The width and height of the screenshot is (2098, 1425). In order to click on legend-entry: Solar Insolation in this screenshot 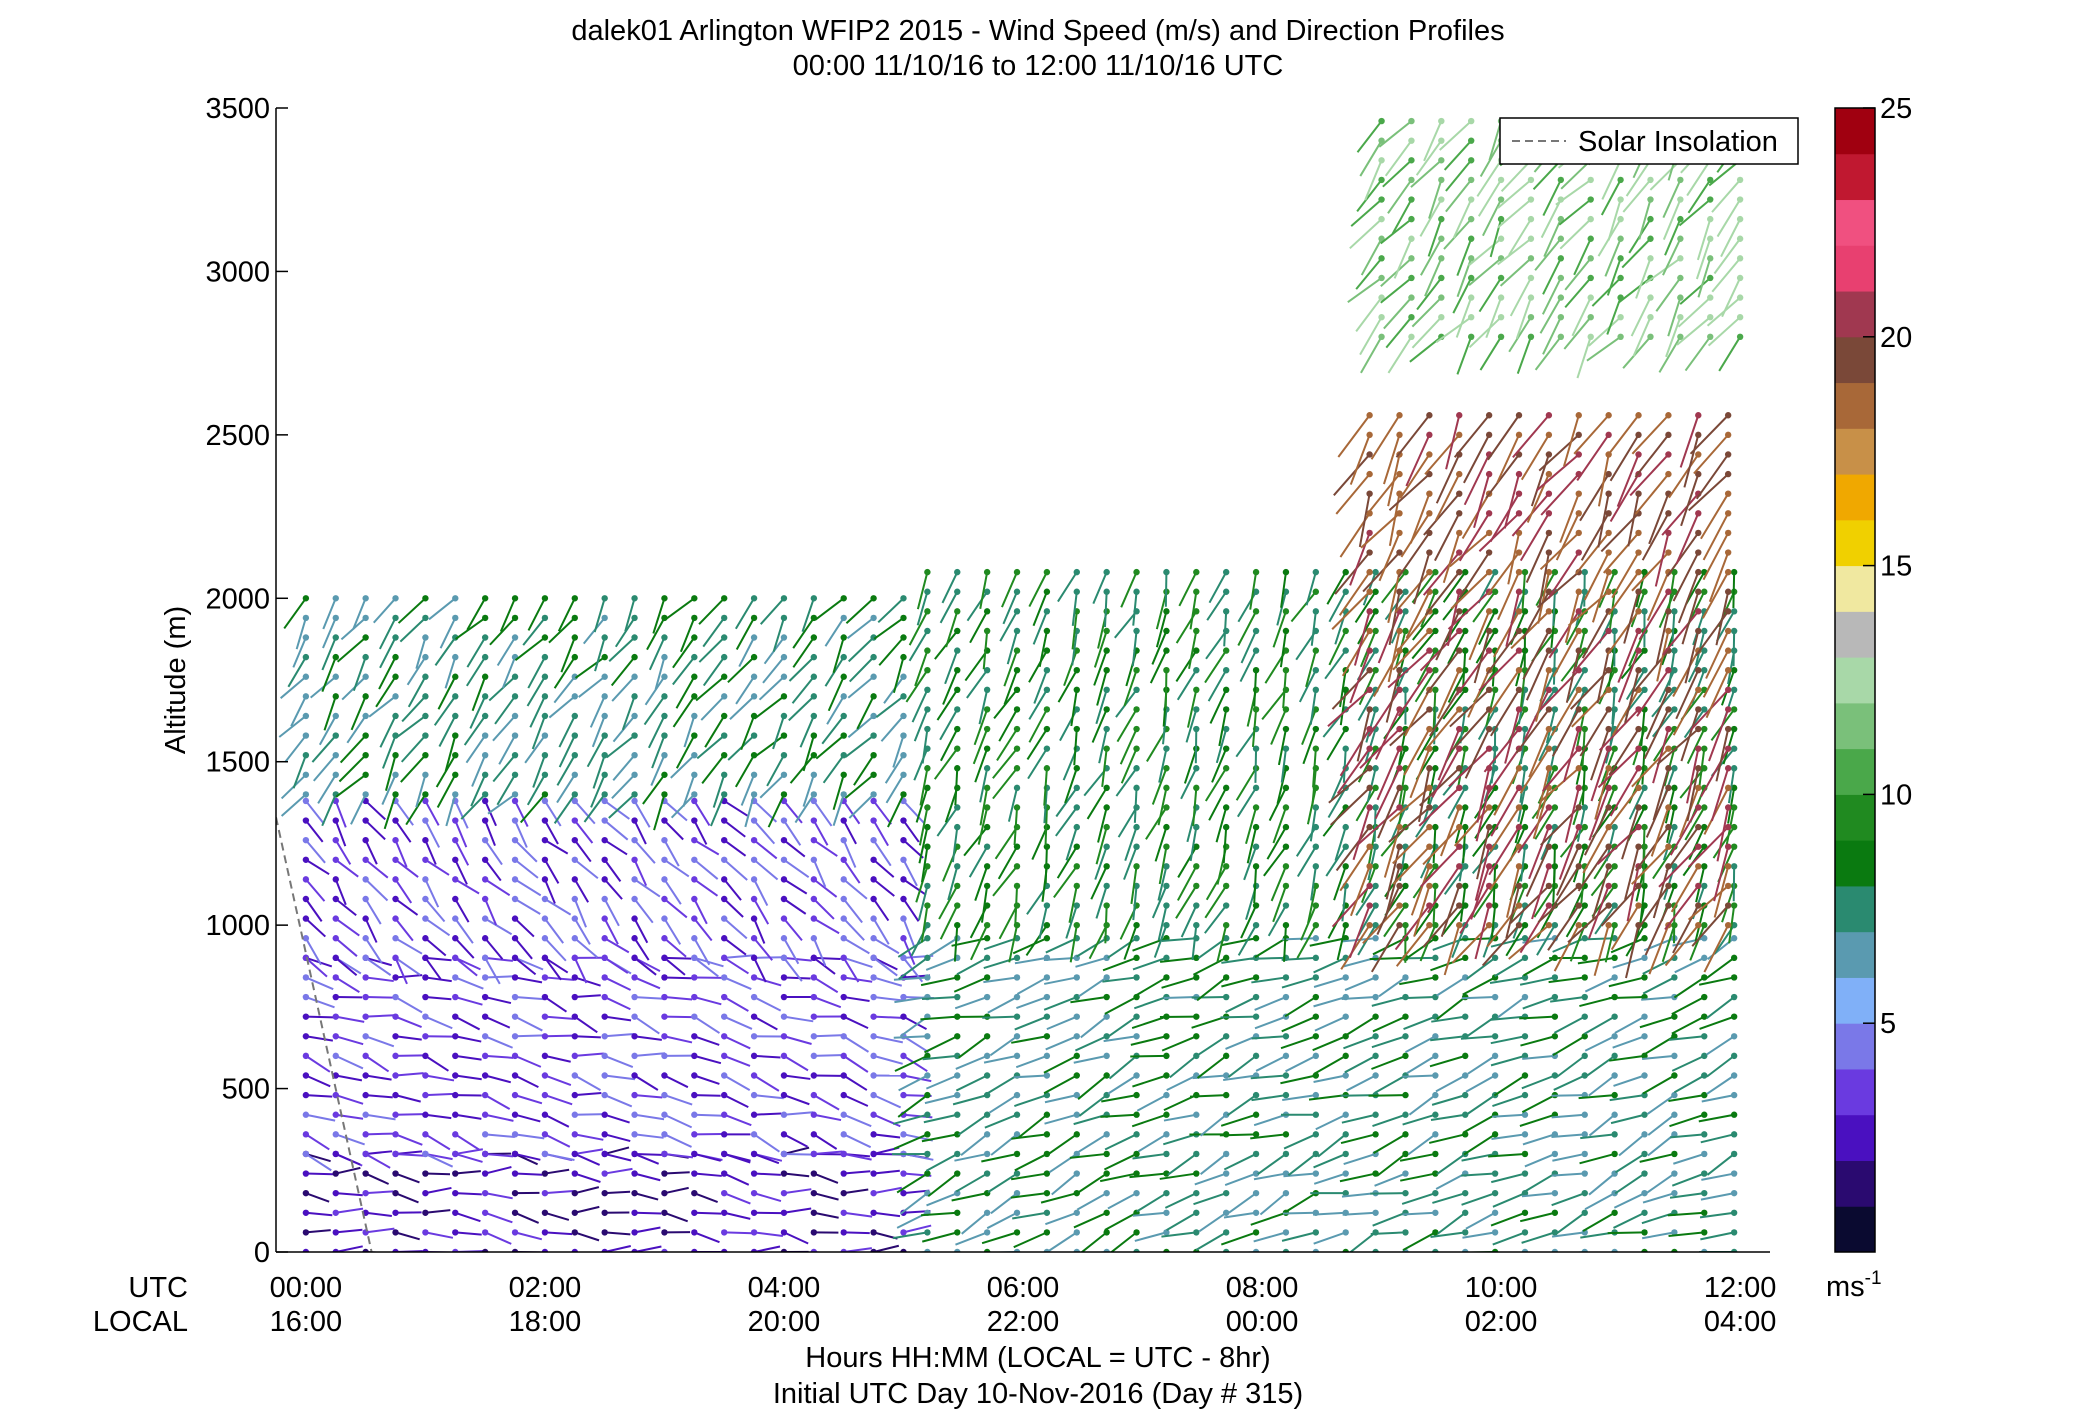, I will do `click(1678, 142)`.